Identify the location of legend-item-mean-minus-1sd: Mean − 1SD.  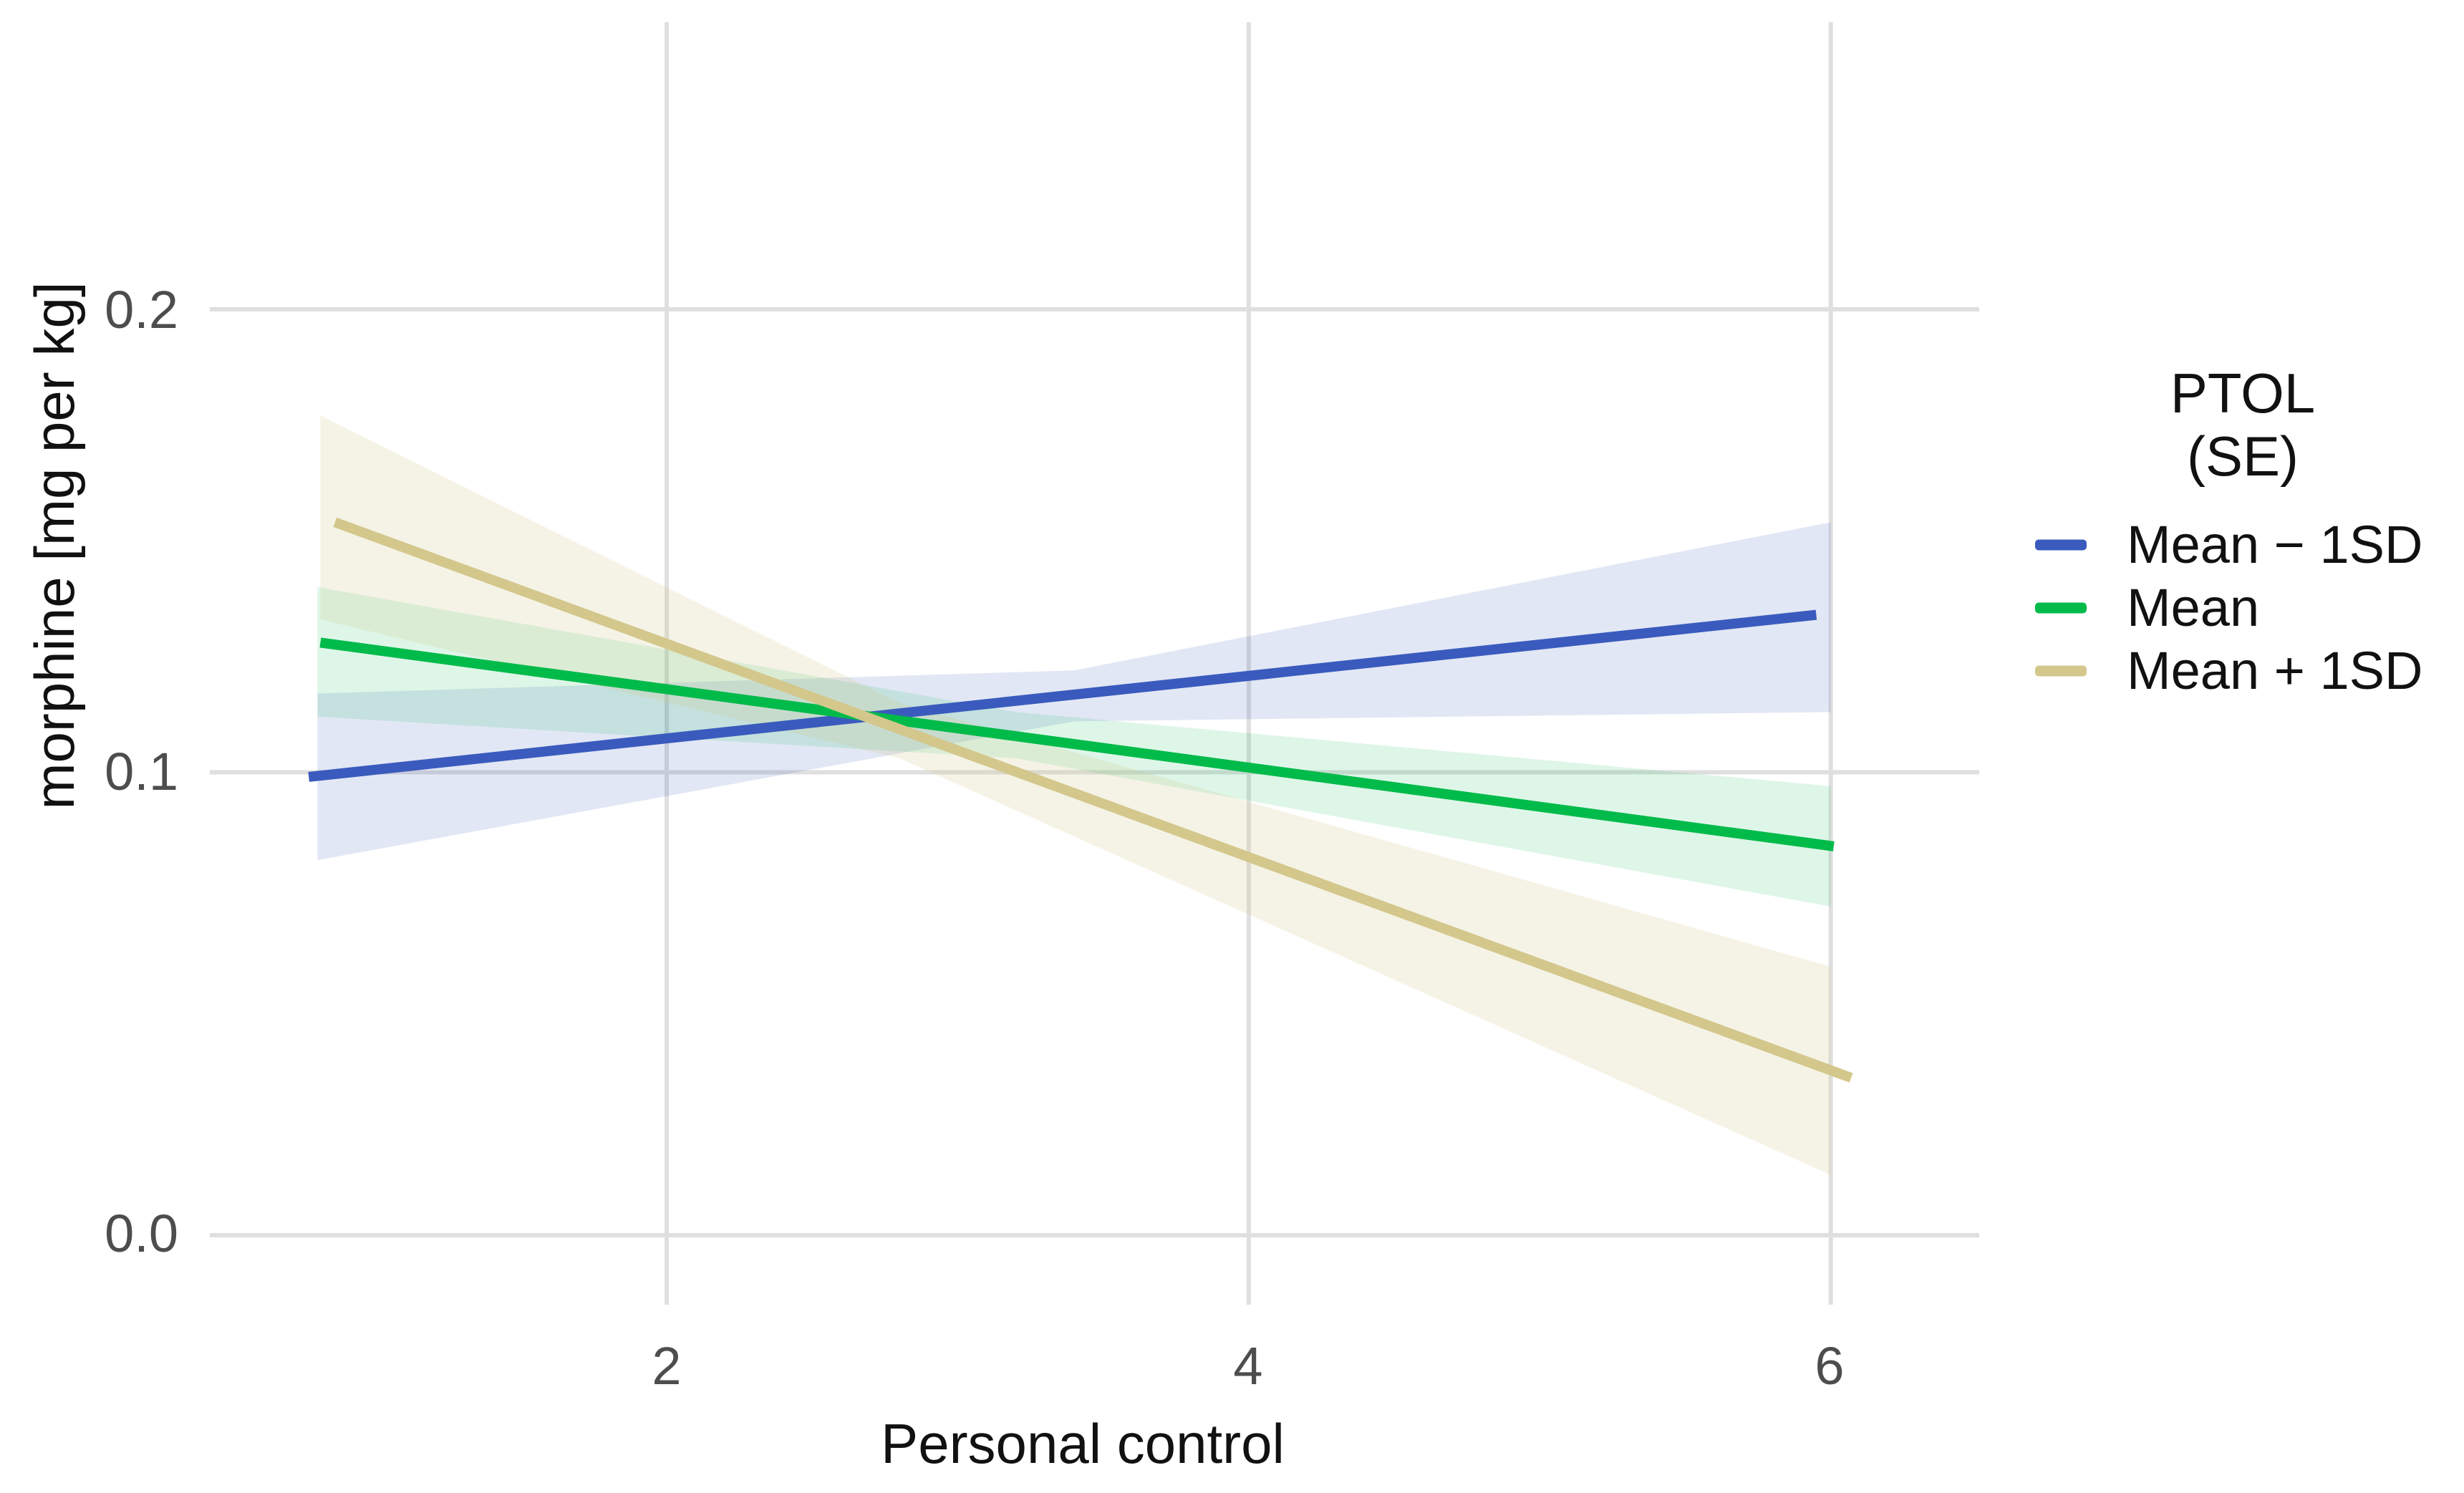
(2249, 544).